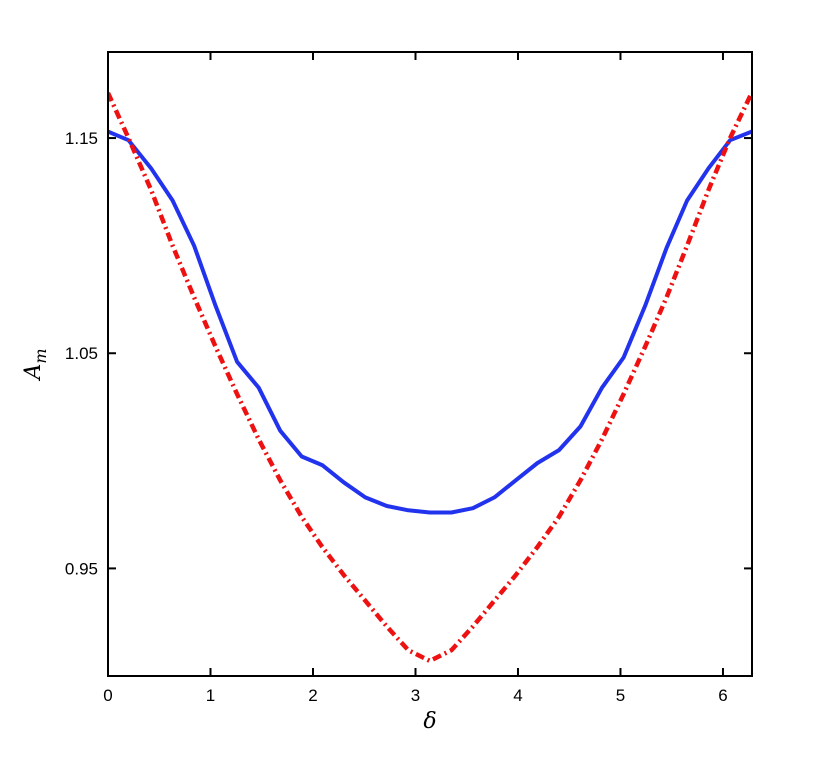 The image size is (830, 761). What do you see at coordinates (312, 695) in the screenshot?
I see `x-tick-label: 2` at bounding box center [312, 695].